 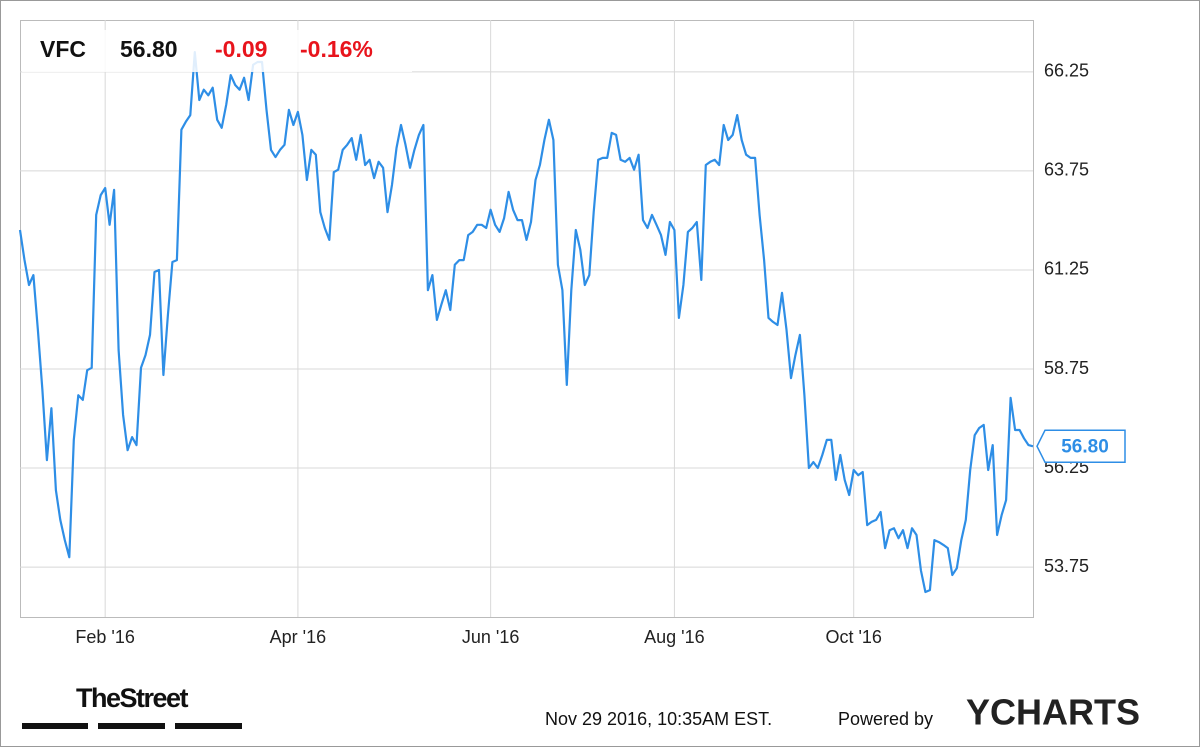 What do you see at coordinates (1066, 170) in the screenshot?
I see `y-tick-label: 63.75` at bounding box center [1066, 170].